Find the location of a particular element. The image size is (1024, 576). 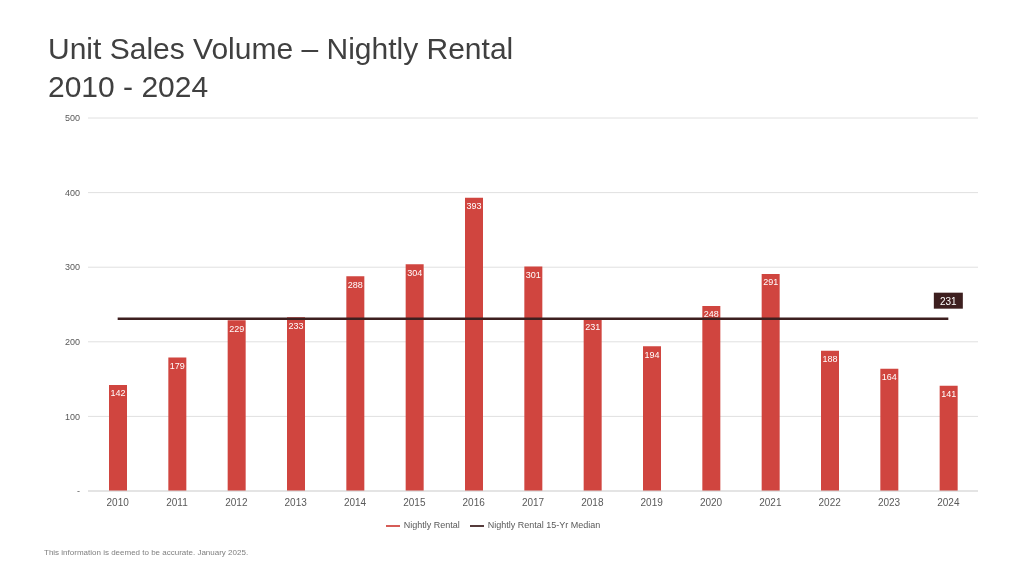

data-label: 248 is located at coordinates (711, 314).